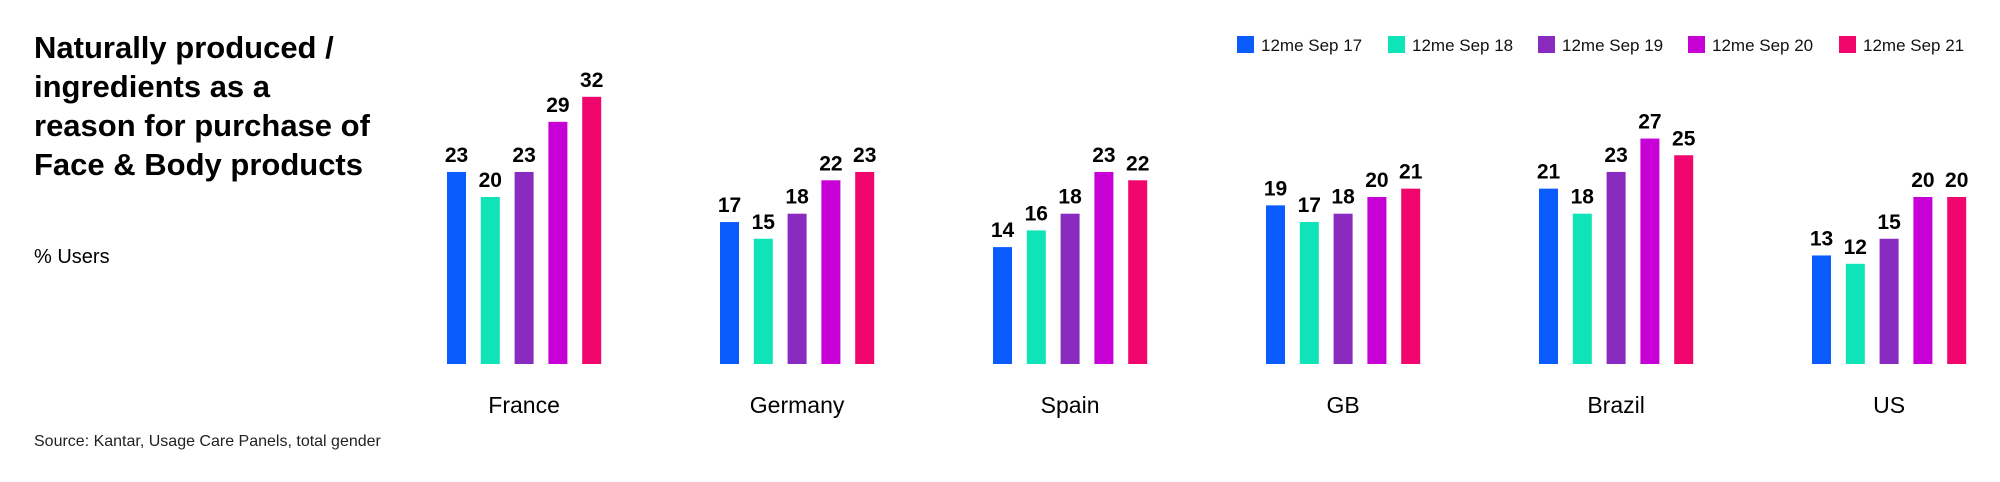 This screenshot has height=482, width=2000. What do you see at coordinates (797, 405) in the screenshot?
I see `category-label-germany: Germany` at bounding box center [797, 405].